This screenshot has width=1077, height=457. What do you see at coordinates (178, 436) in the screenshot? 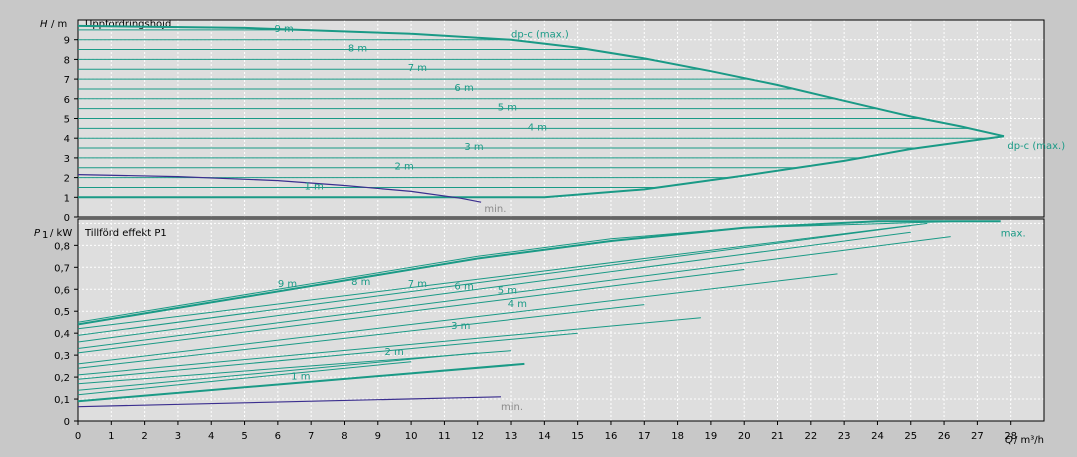
I see `xtick-label: 3` at bounding box center [178, 436].